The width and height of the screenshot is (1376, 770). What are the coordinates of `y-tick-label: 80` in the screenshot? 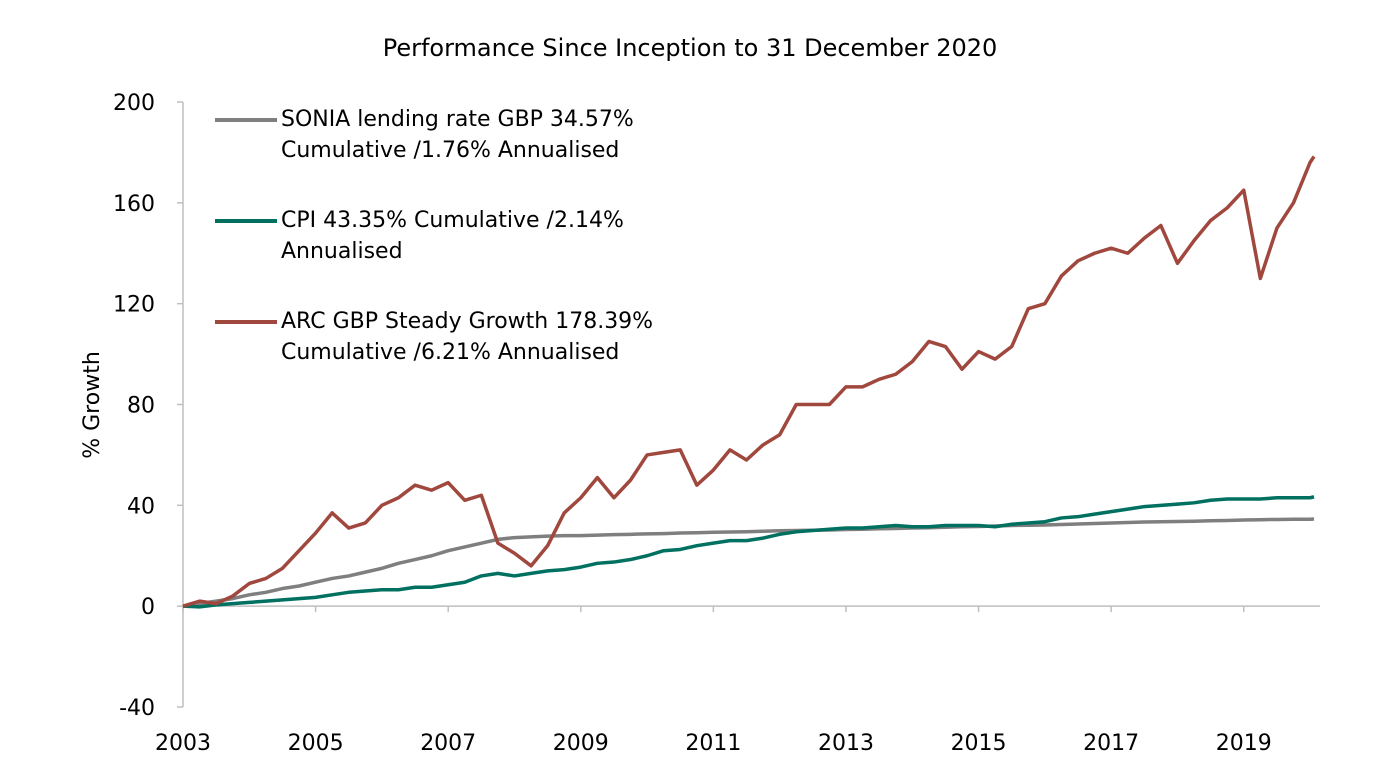 It's located at (141, 406).